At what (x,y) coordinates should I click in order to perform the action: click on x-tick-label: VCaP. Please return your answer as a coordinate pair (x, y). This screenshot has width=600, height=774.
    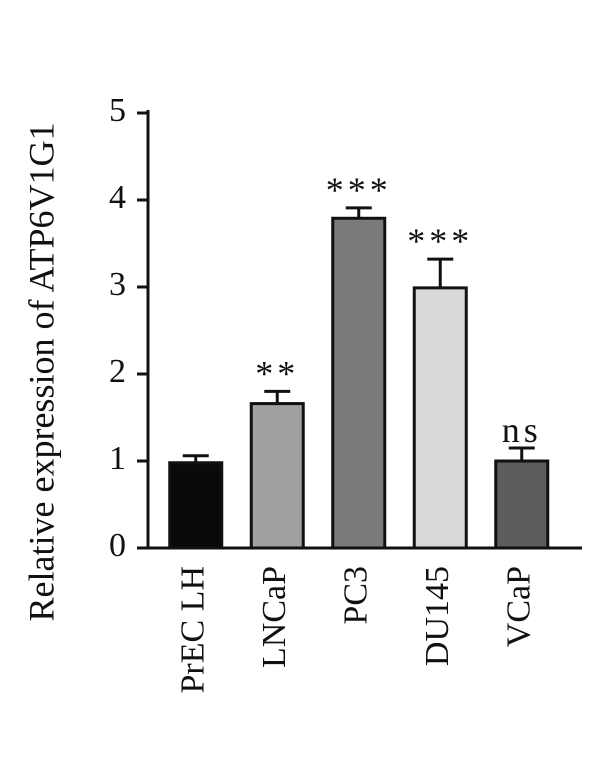
    Looking at the image, I should click on (519, 606).